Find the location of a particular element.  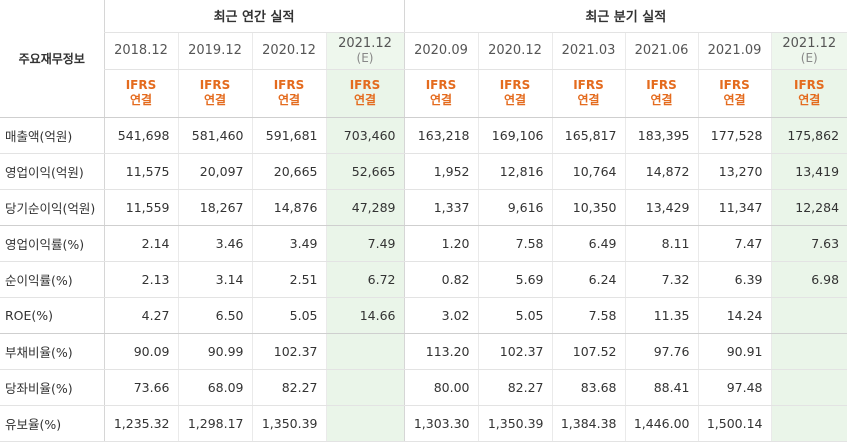

row-label: 당기순이익(억원) is located at coordinates (52, 207).